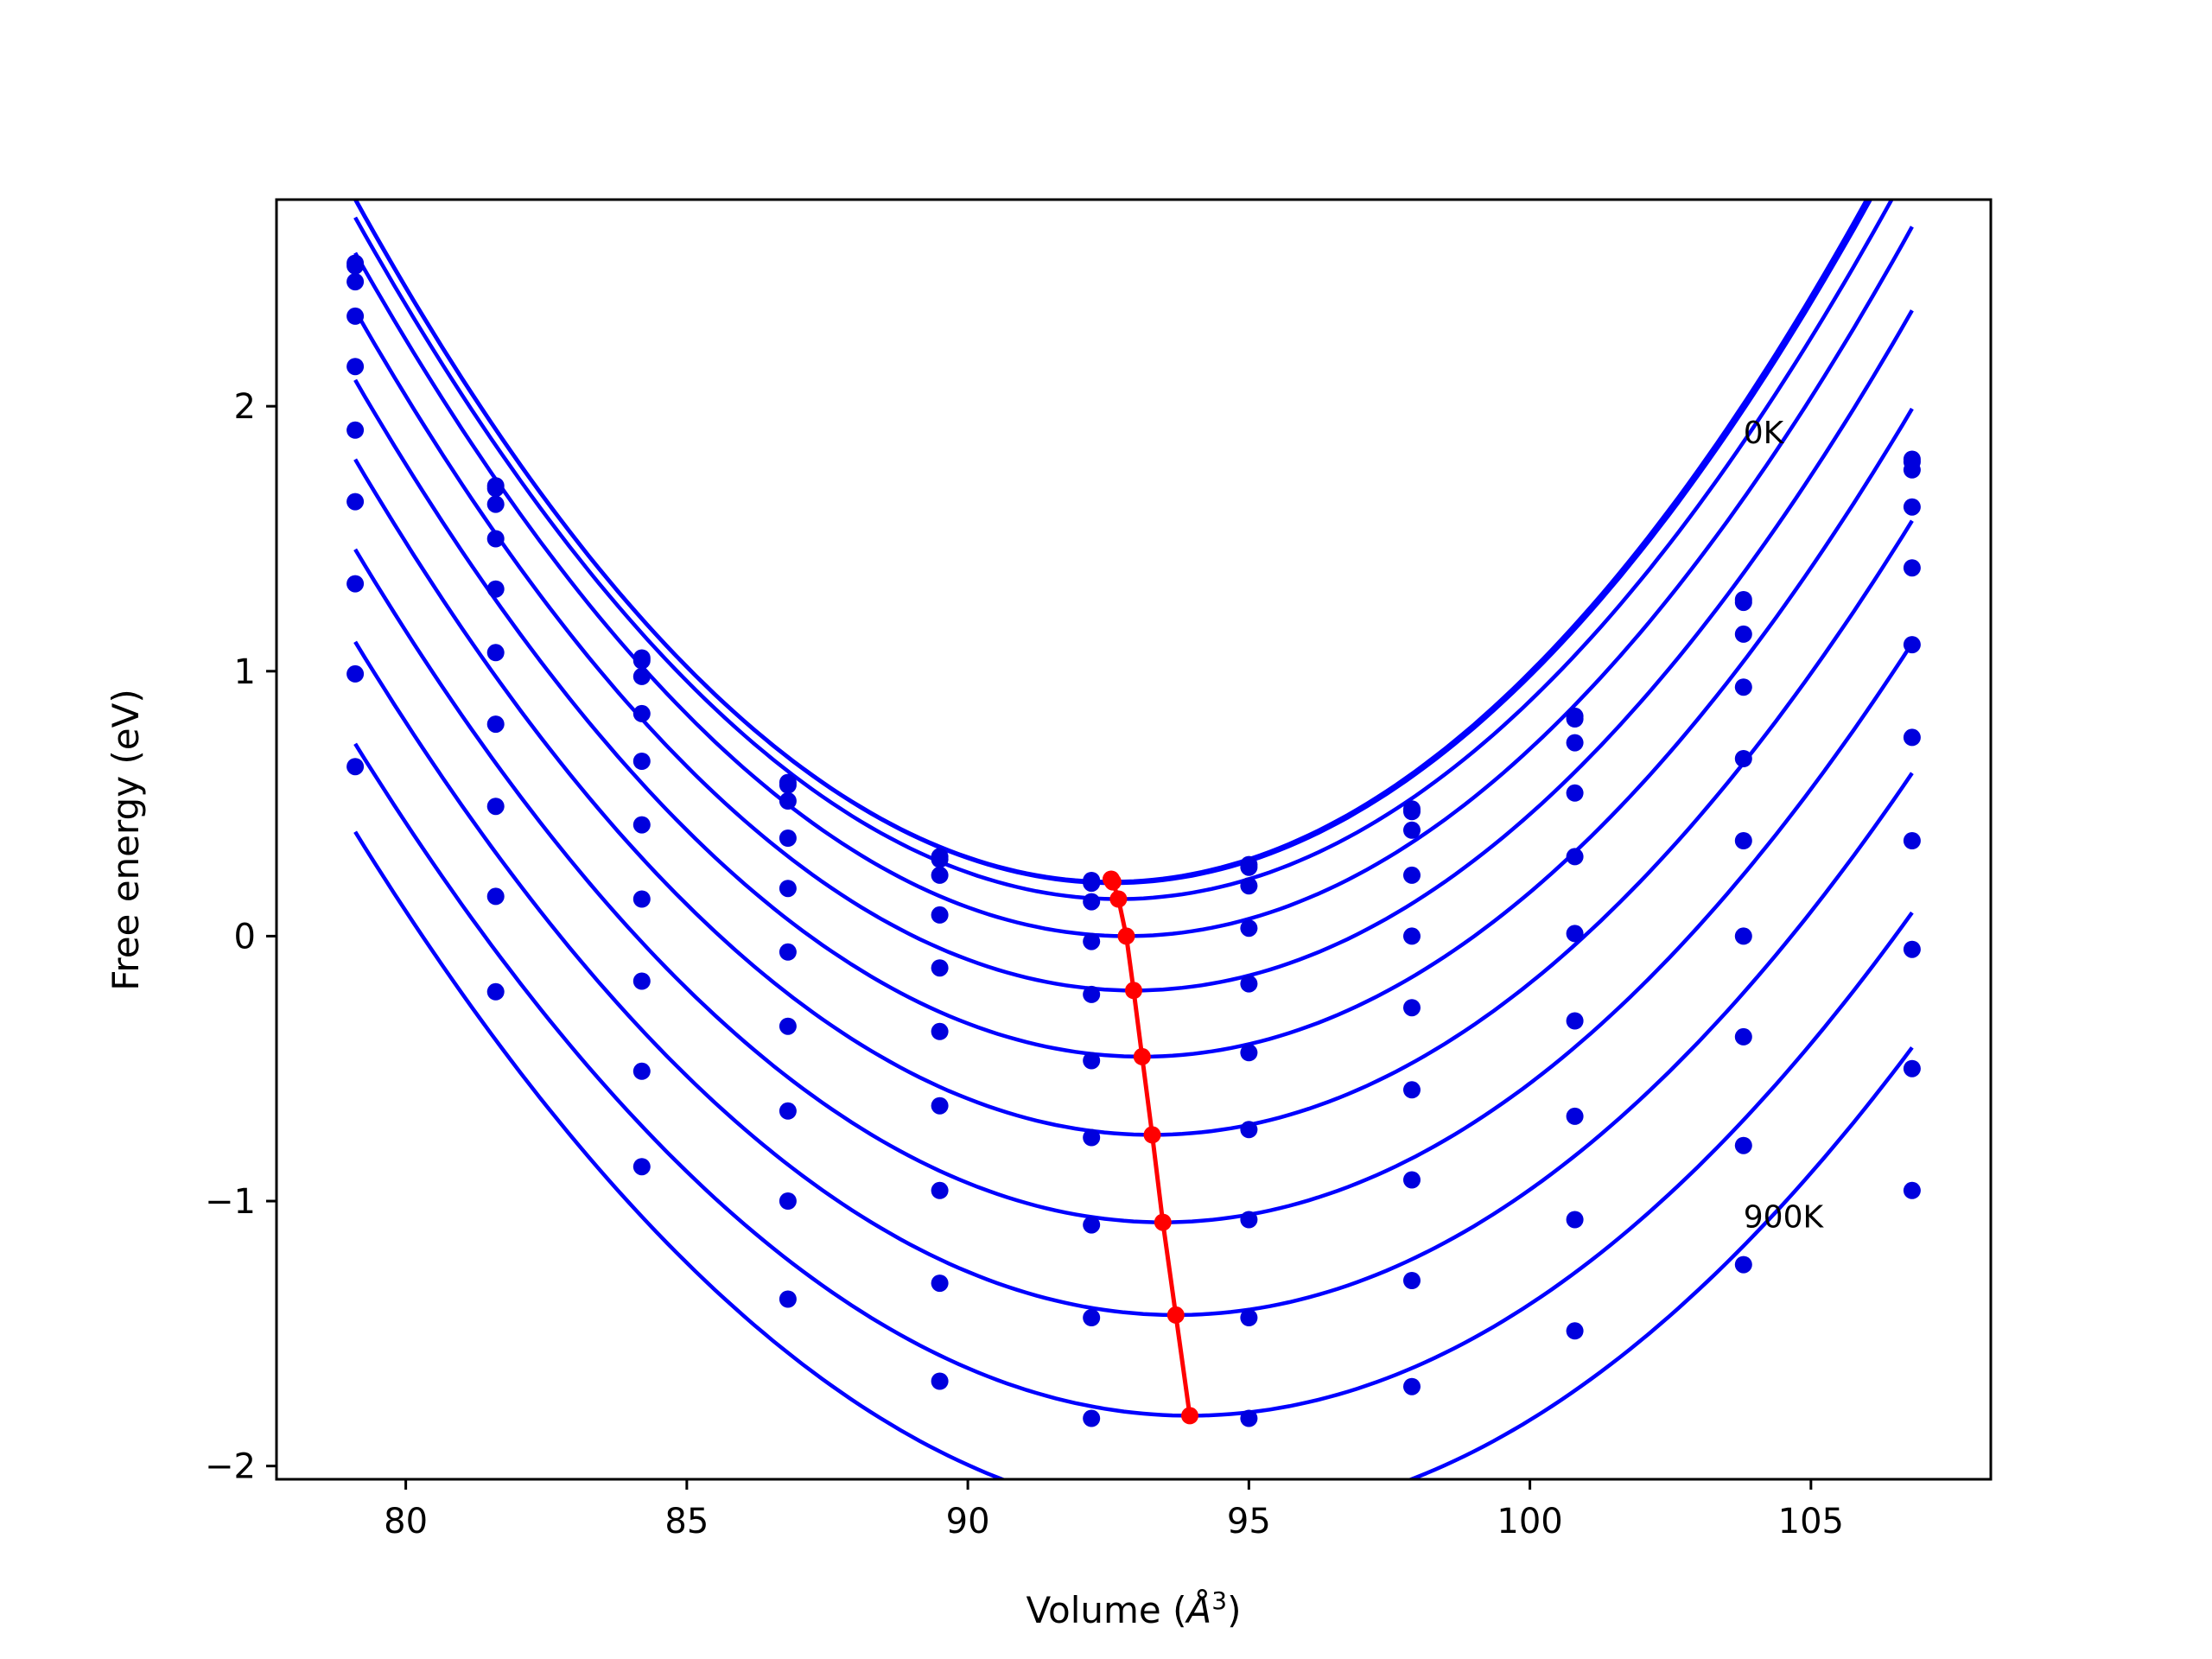  Describe the element at coordinates (1198, 1609) in the screenshot. I see `x-axis-unit-symbol: Å` at that location.